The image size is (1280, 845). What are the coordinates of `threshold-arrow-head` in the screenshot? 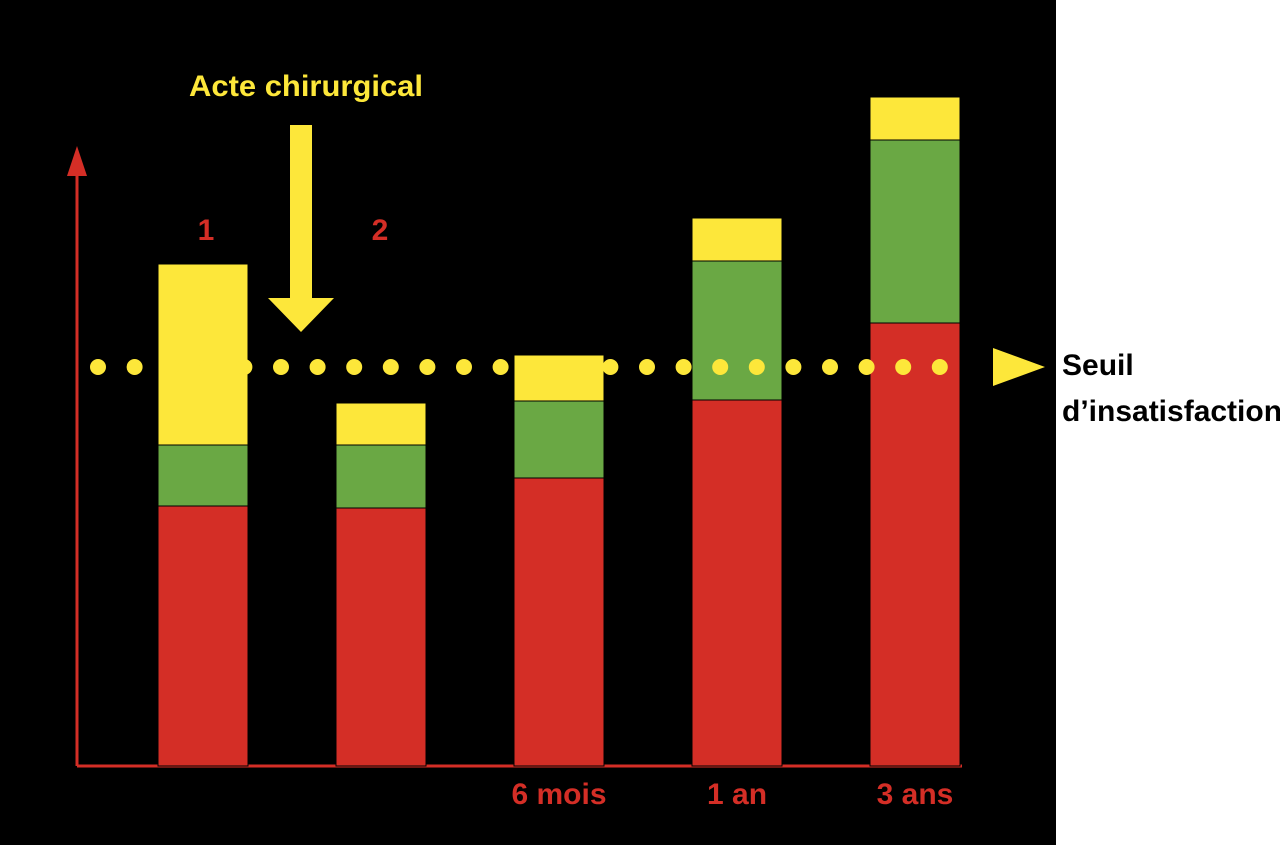 It's located at (1019, 367).